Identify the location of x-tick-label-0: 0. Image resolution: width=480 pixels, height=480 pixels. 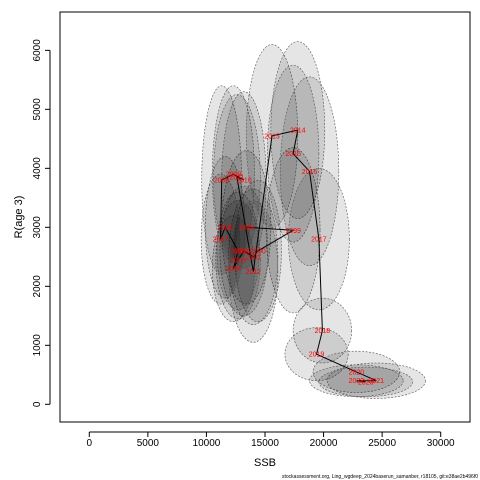
(90, 443).